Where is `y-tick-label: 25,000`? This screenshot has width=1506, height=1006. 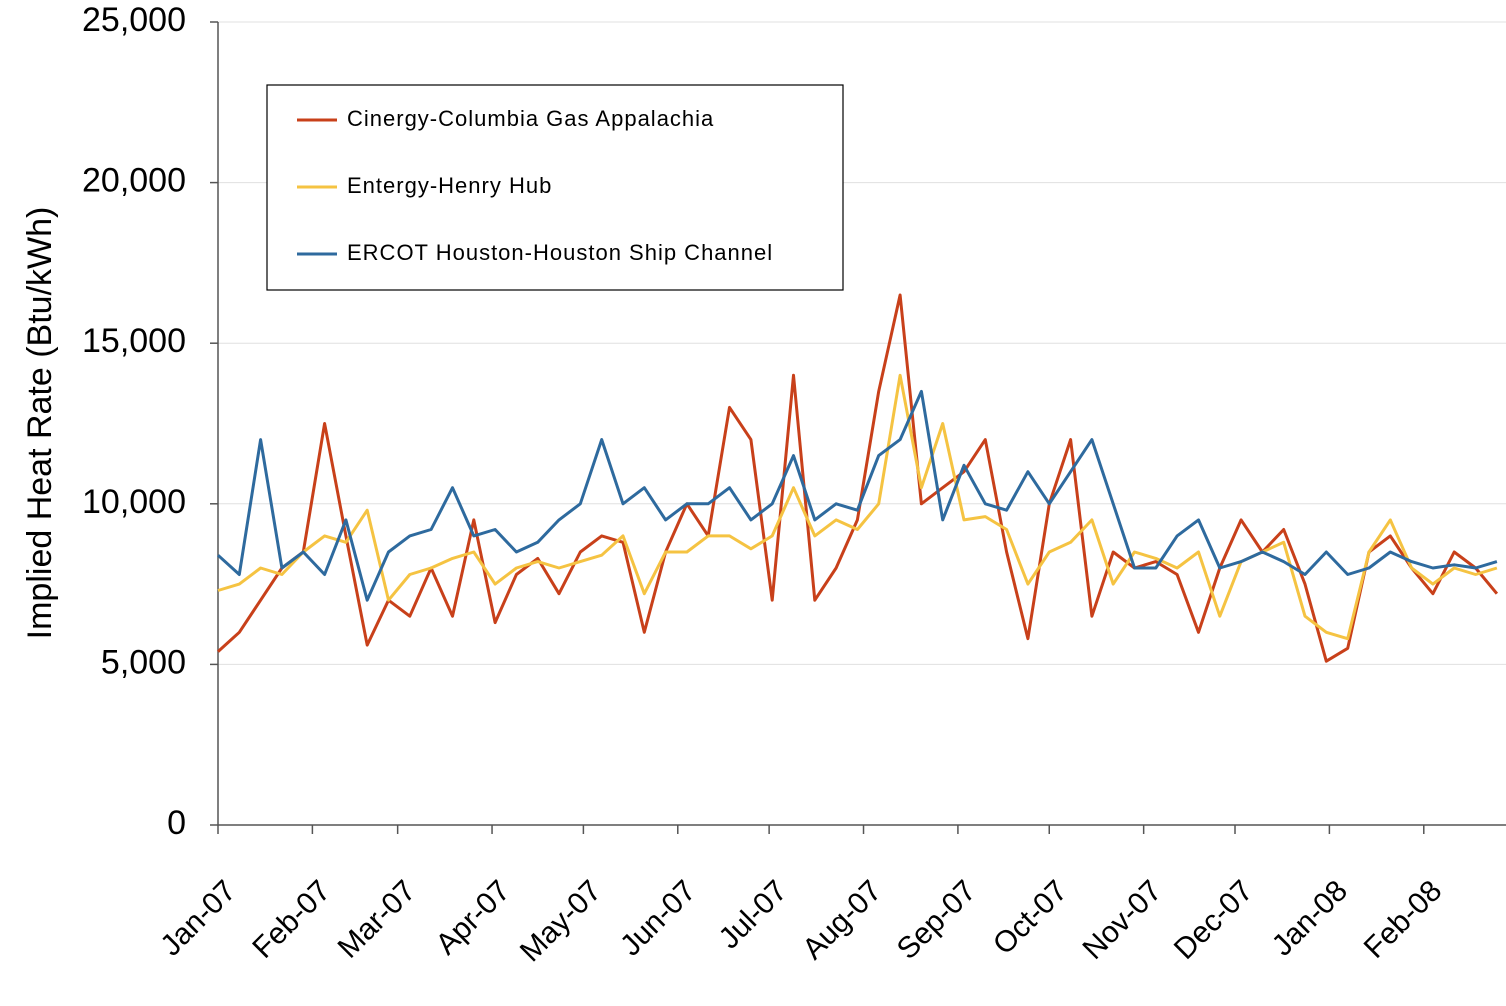 y-tick-label: 25,000 is located at coordinates (134, 20).